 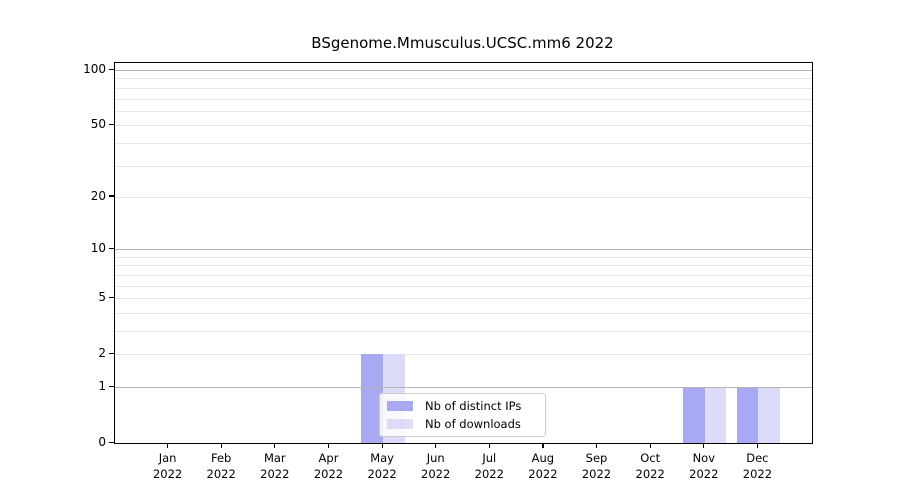 I want to click on x-tick-label-jan: Jan 2022, so click(x=168, y=466).